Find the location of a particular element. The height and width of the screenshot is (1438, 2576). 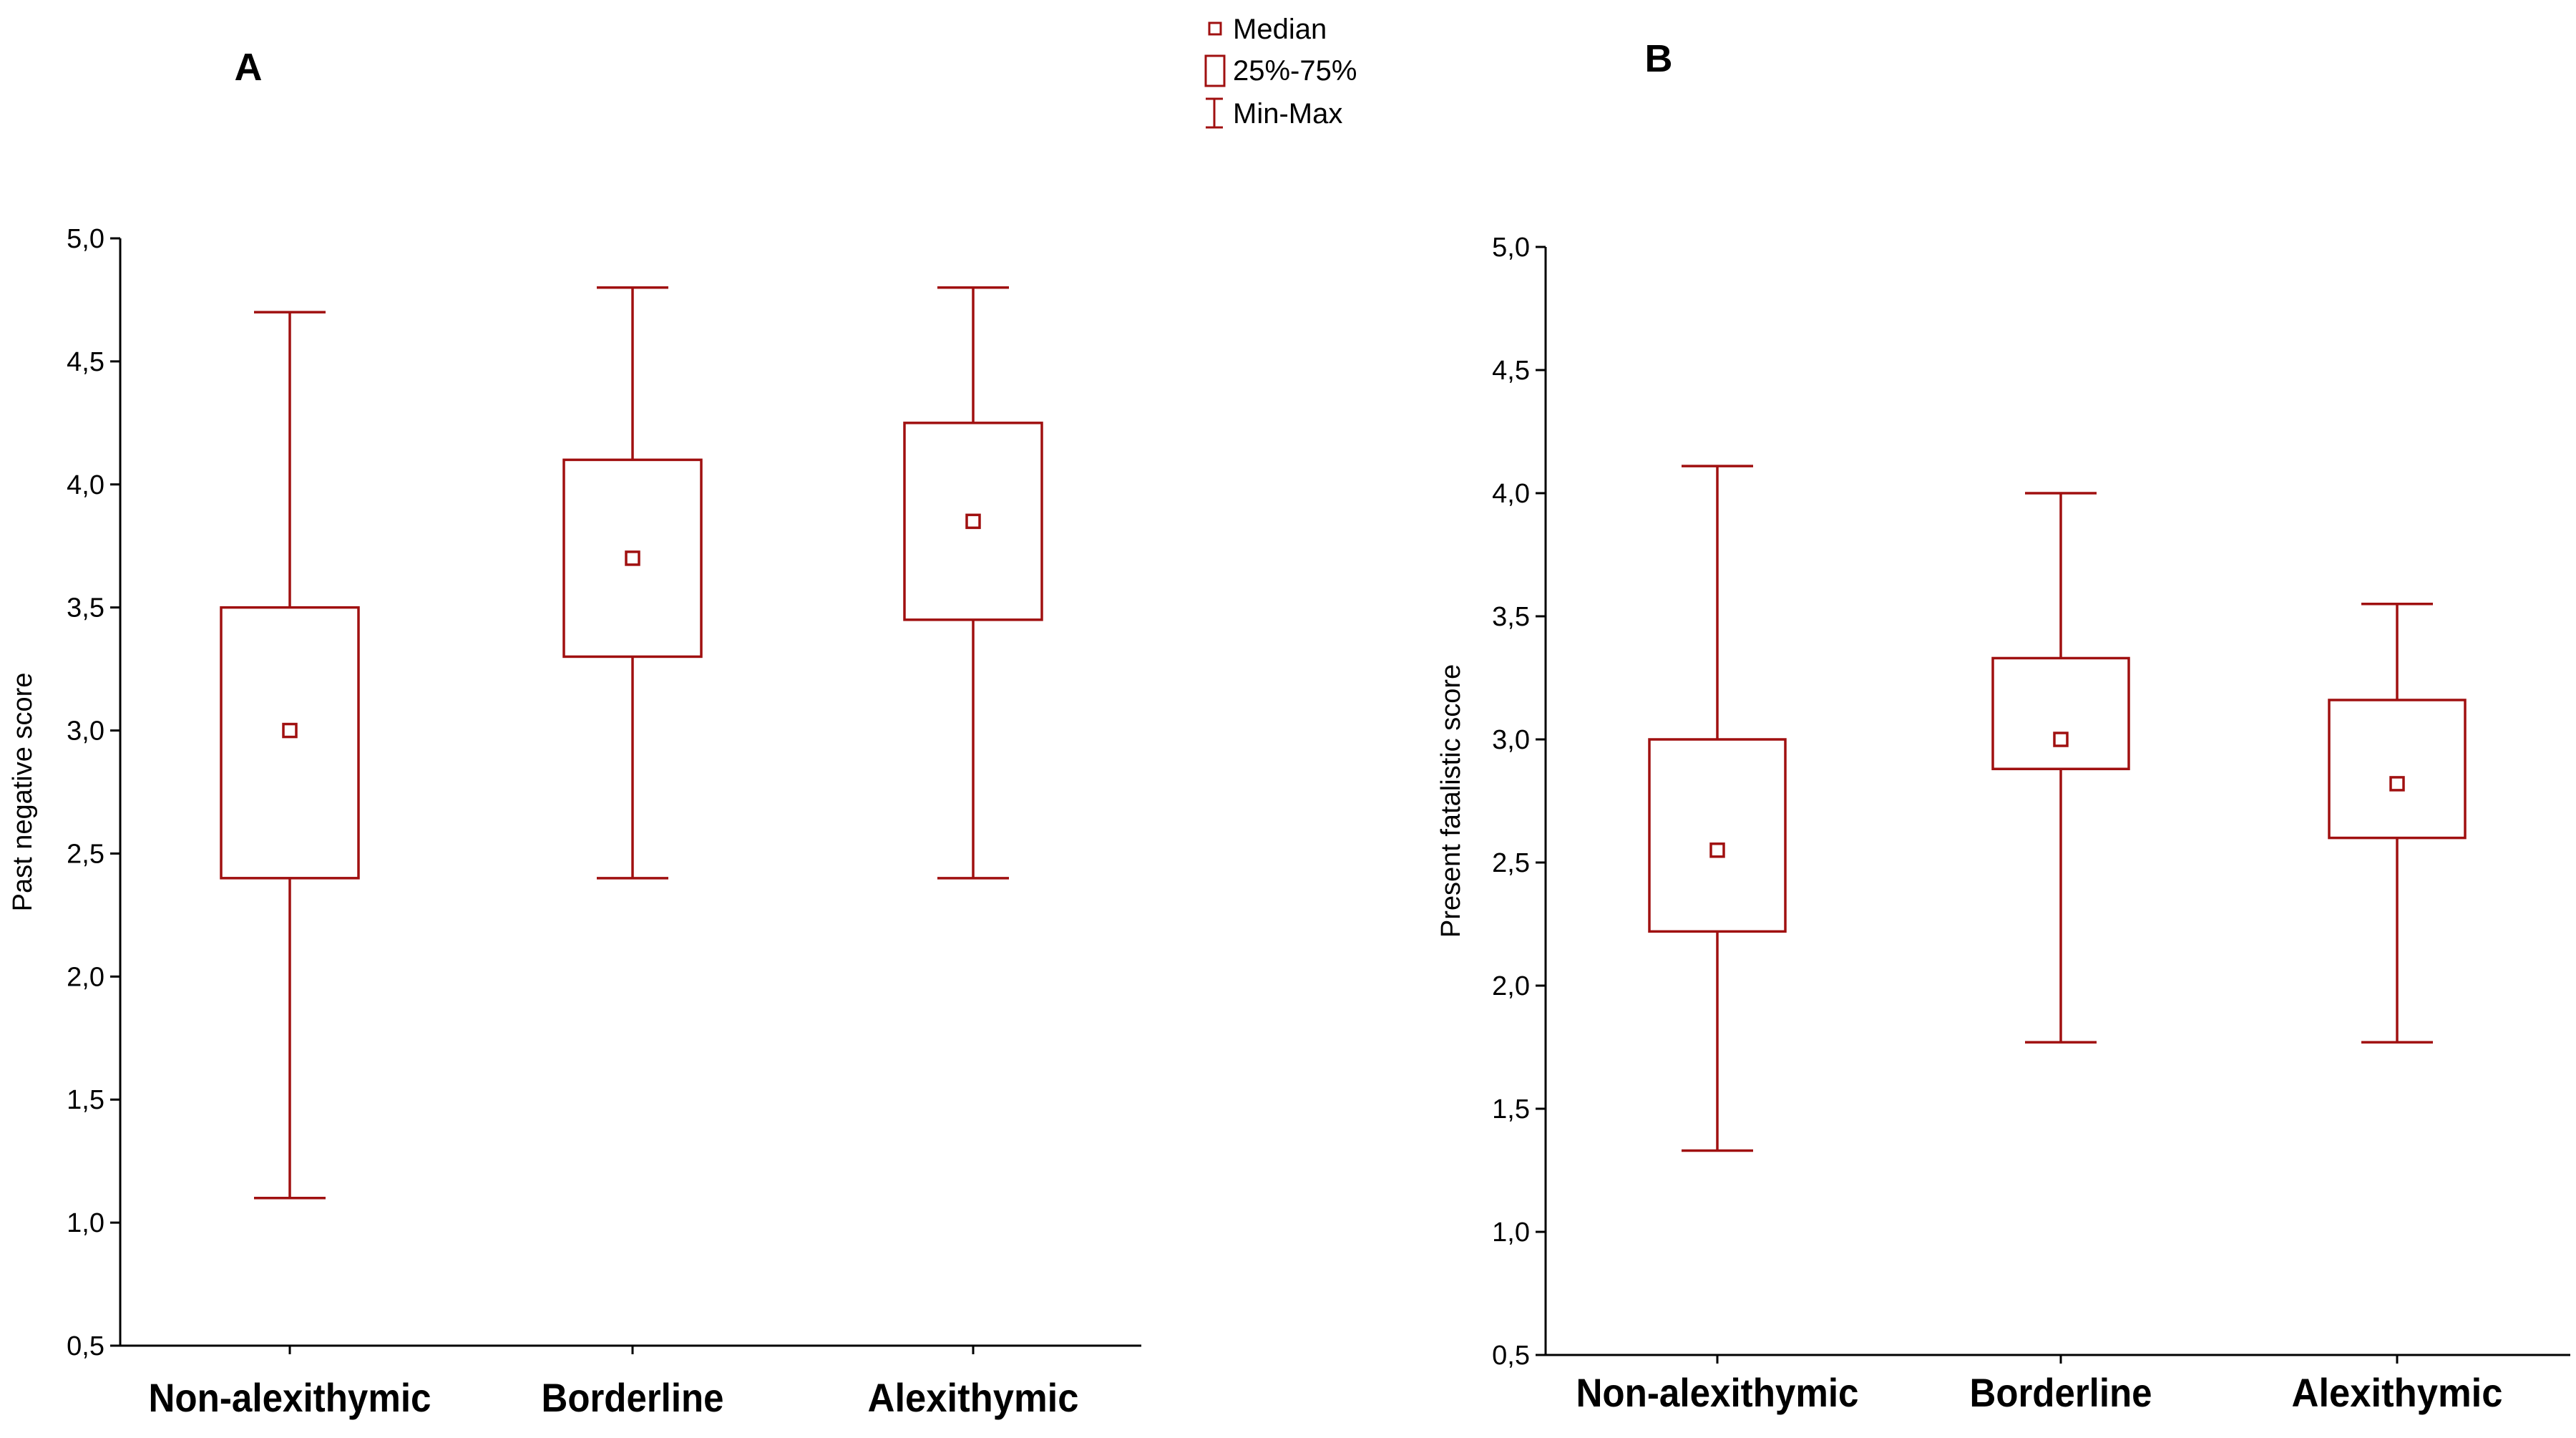

legend-label: Median is located at coordinates (1280, 29).